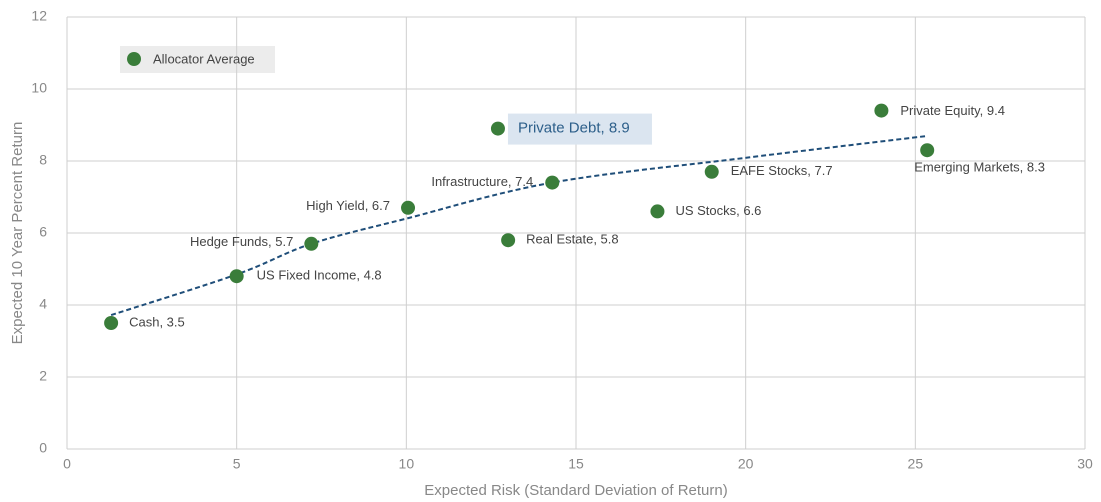 The height and width of the screenshot is (502, 1101). I want to click on point-label: Cash, 3.5, so click(157, 321).